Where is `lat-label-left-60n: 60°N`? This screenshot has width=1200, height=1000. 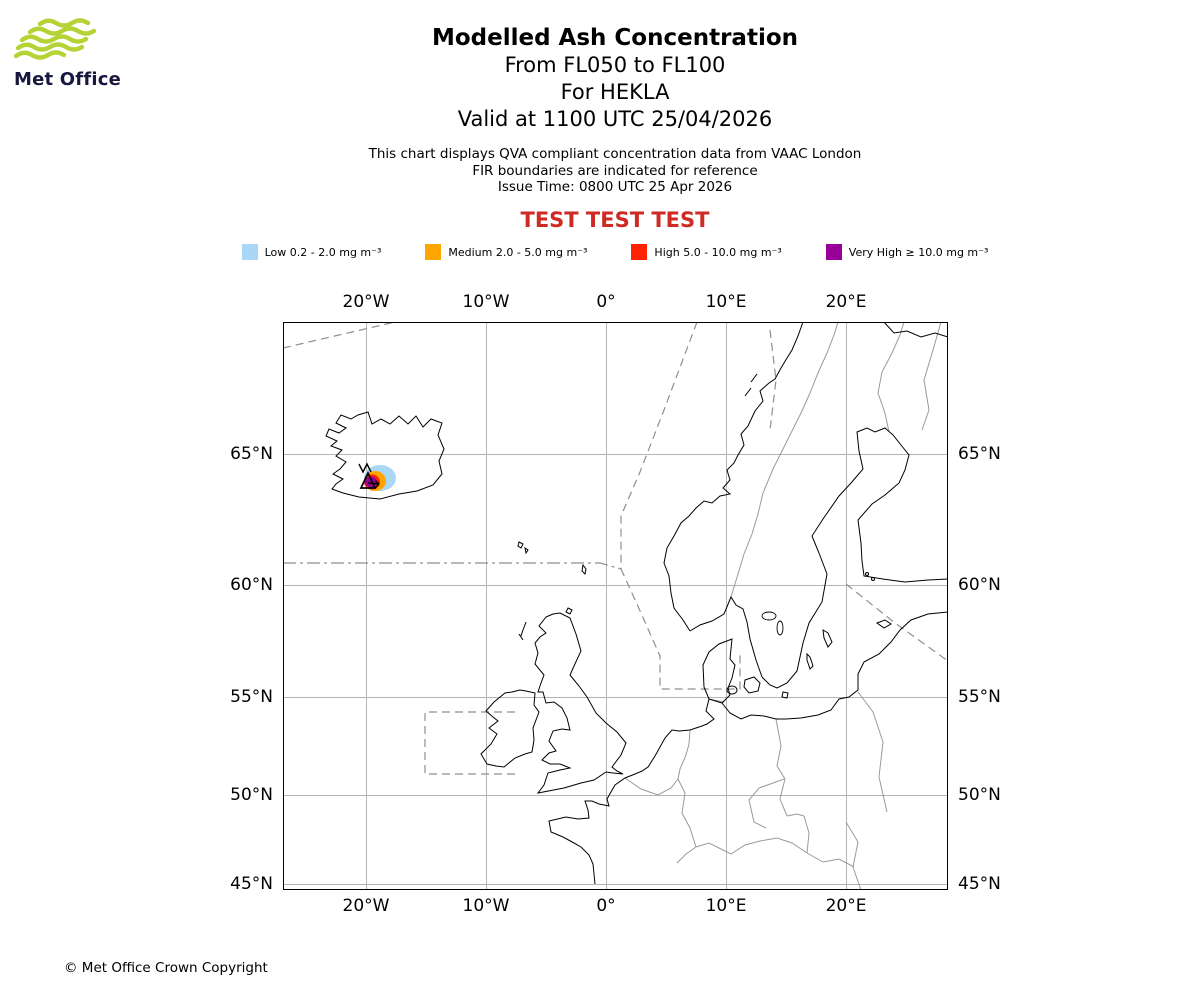 lat-label-left-60n: 60°N is located at coordinates (251, 585).